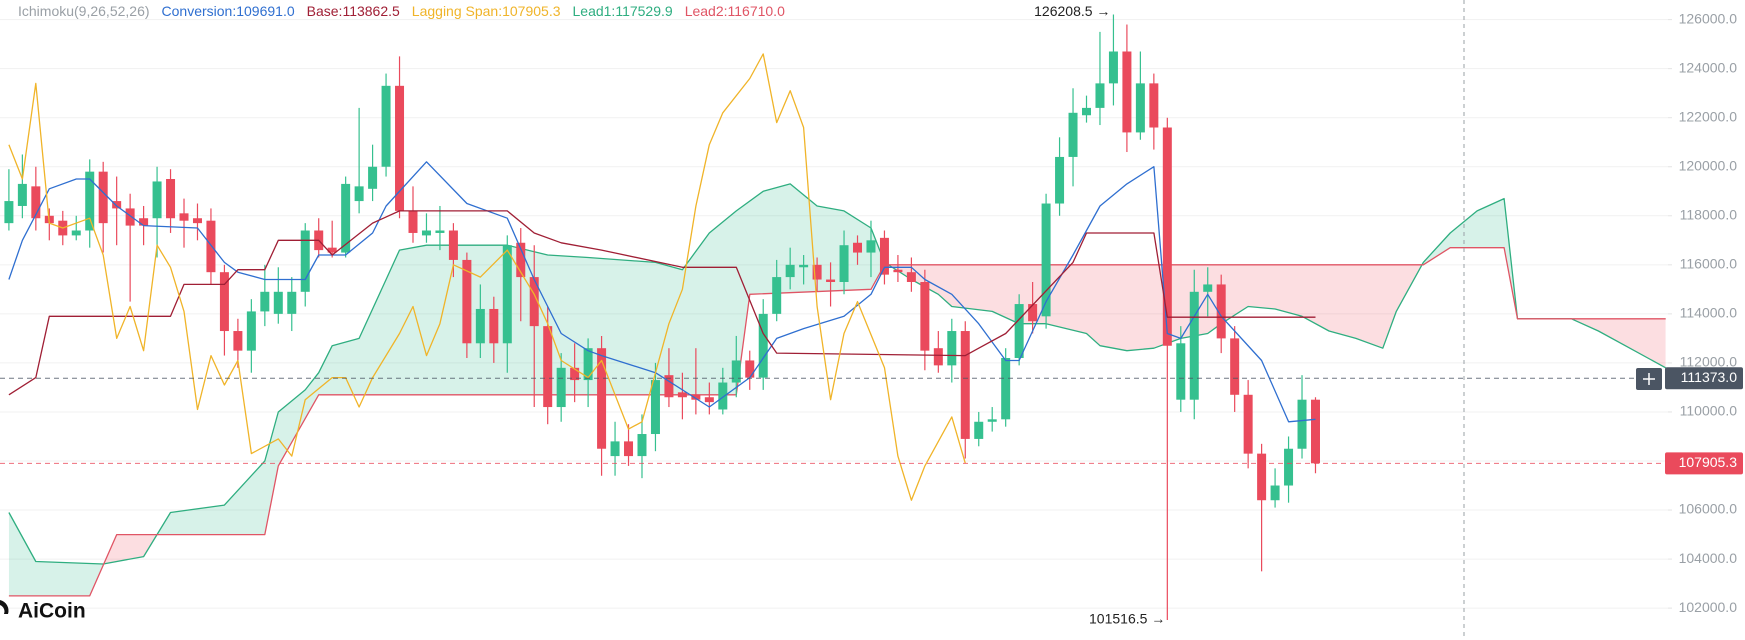 The width and height of the screenshot is (1745, 640). I want to click on watermark: AiCoin, so click(43, 611).